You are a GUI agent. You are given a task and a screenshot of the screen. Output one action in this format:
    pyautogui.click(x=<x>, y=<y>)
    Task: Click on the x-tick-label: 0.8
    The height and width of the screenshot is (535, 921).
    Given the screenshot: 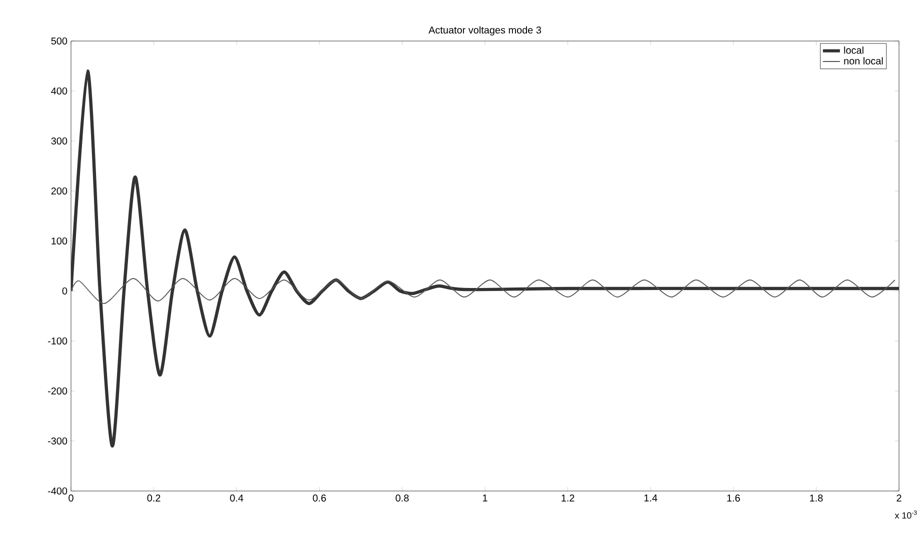 What is the action you would take?
    pyautogui.click(x=402, y=498)
    